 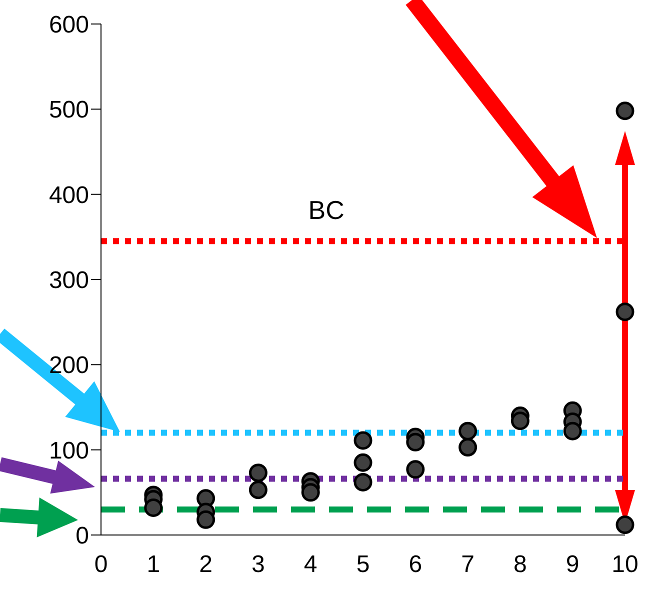 I want to click on x-tick-label: 8, so click(x=520, y=564).